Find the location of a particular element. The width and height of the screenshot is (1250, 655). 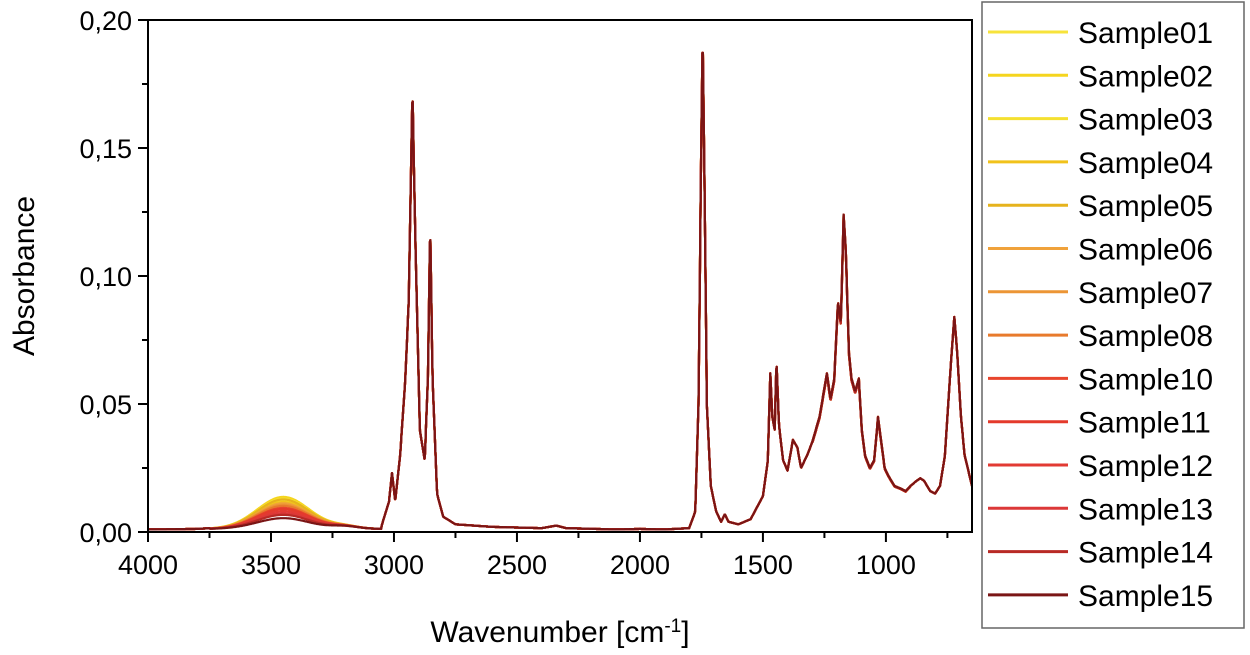

legend-label: Sample07 is located at coordinates (1145, 293).